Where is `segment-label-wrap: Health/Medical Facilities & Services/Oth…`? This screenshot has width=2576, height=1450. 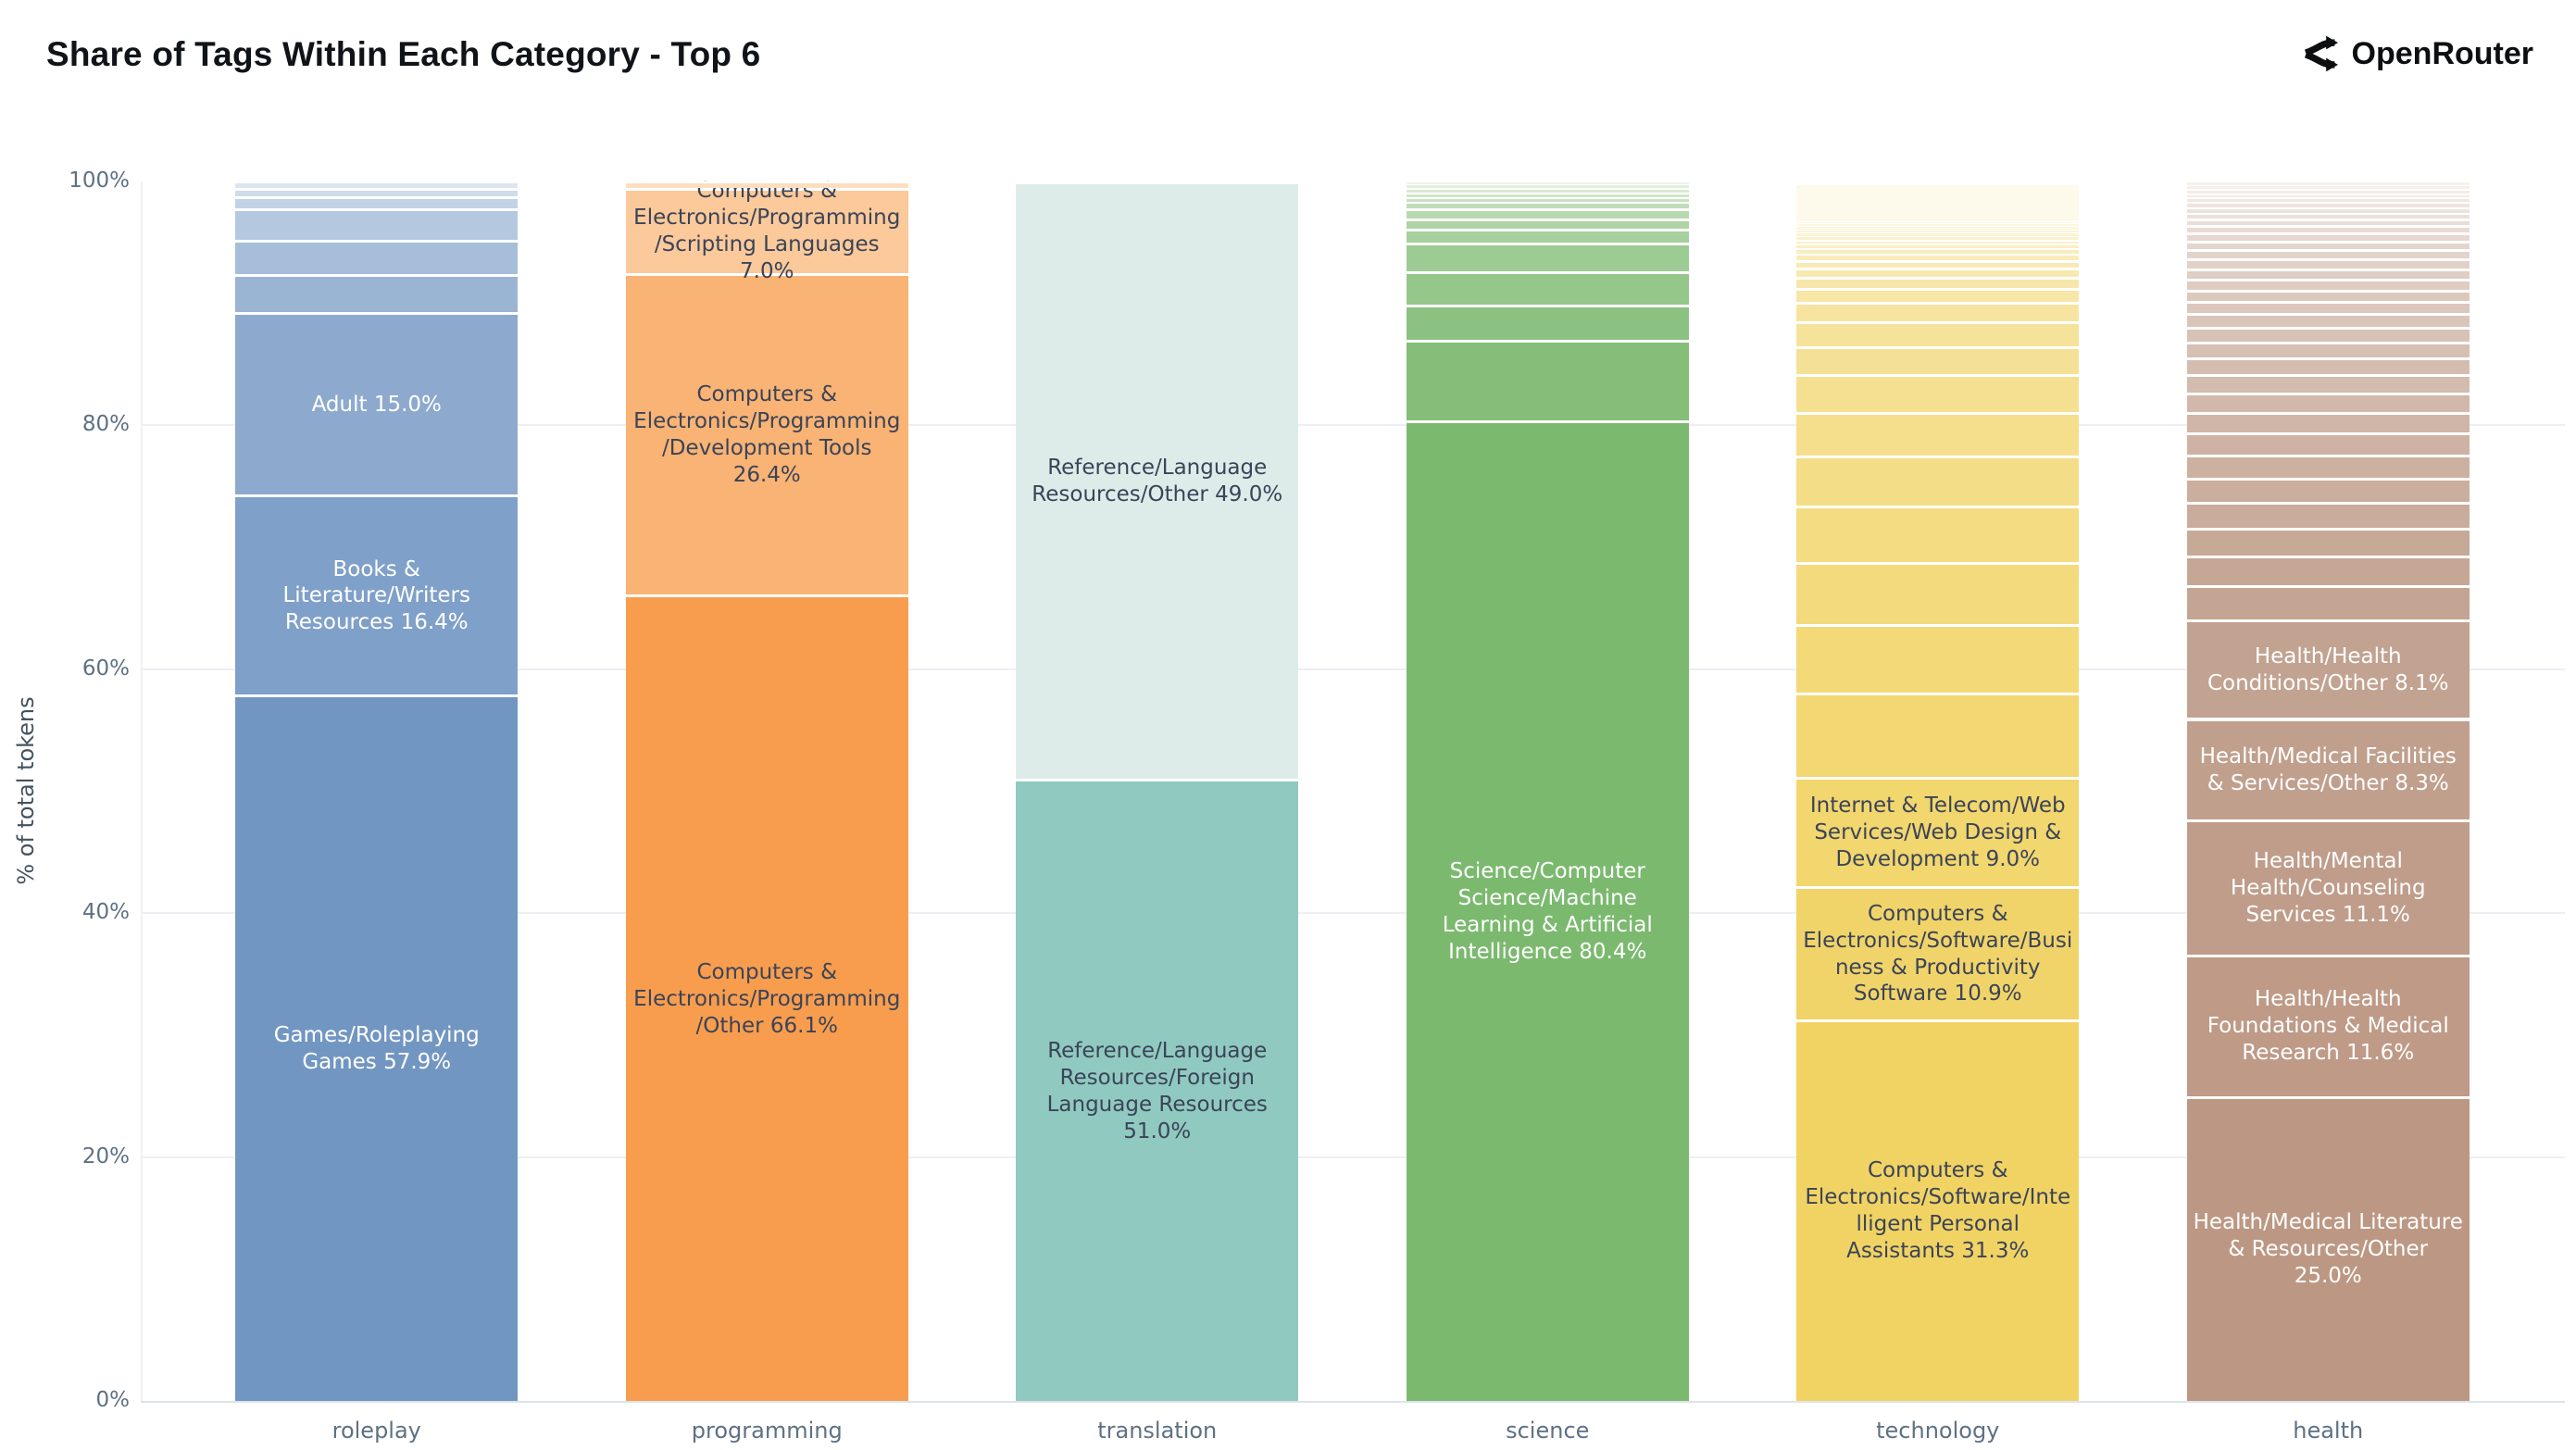 segment-label-wrap: Health/Medical Facilities & Services/Oth… is located at coordinates (2328, 770).